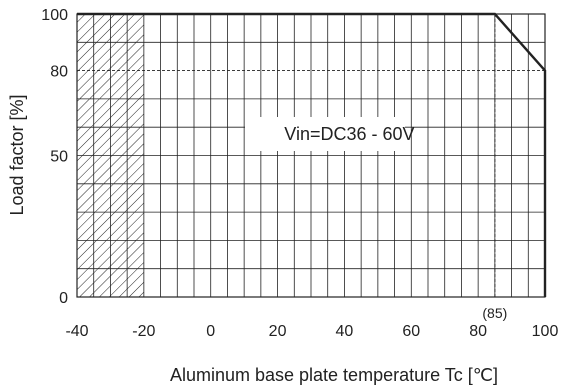  Describe the element at coordinates (349, 134) in the screenshot. I see `vin-annotation: Vin=DC36 - 60V` at that location.